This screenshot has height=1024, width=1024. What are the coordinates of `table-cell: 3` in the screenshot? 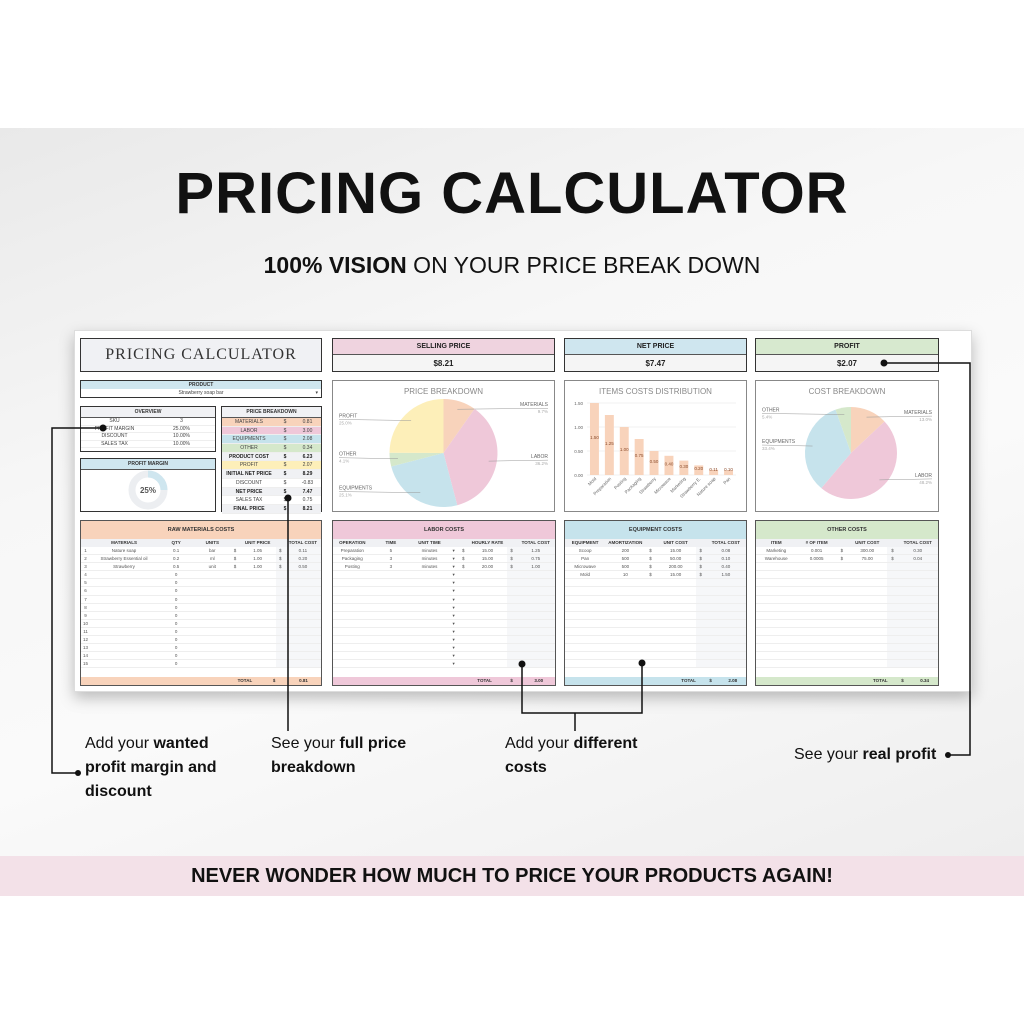 It's located at (85, 567).